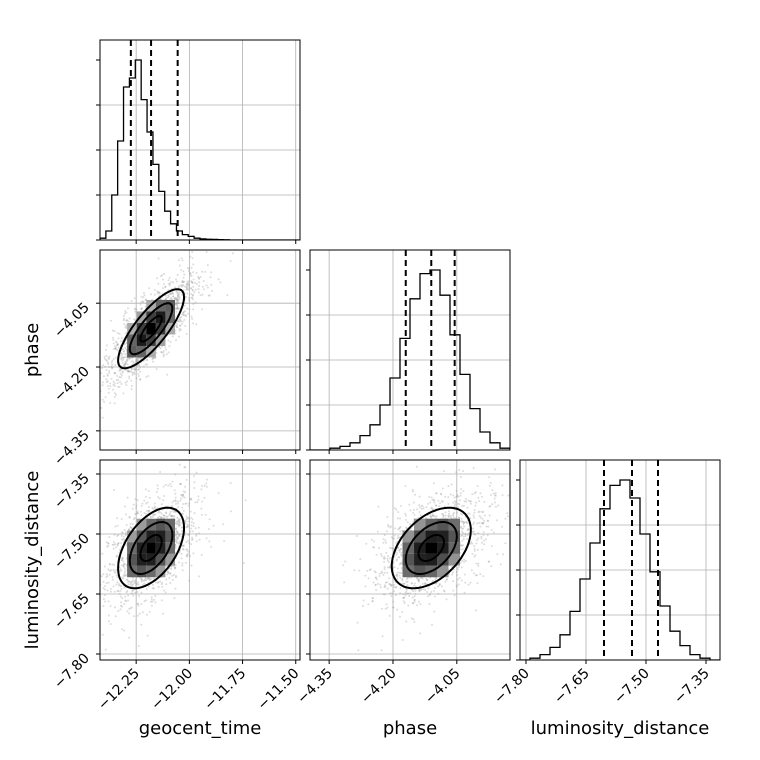 The image size is (760, 760). I want to click on xtick-label: −11.75, so click(225, 690).